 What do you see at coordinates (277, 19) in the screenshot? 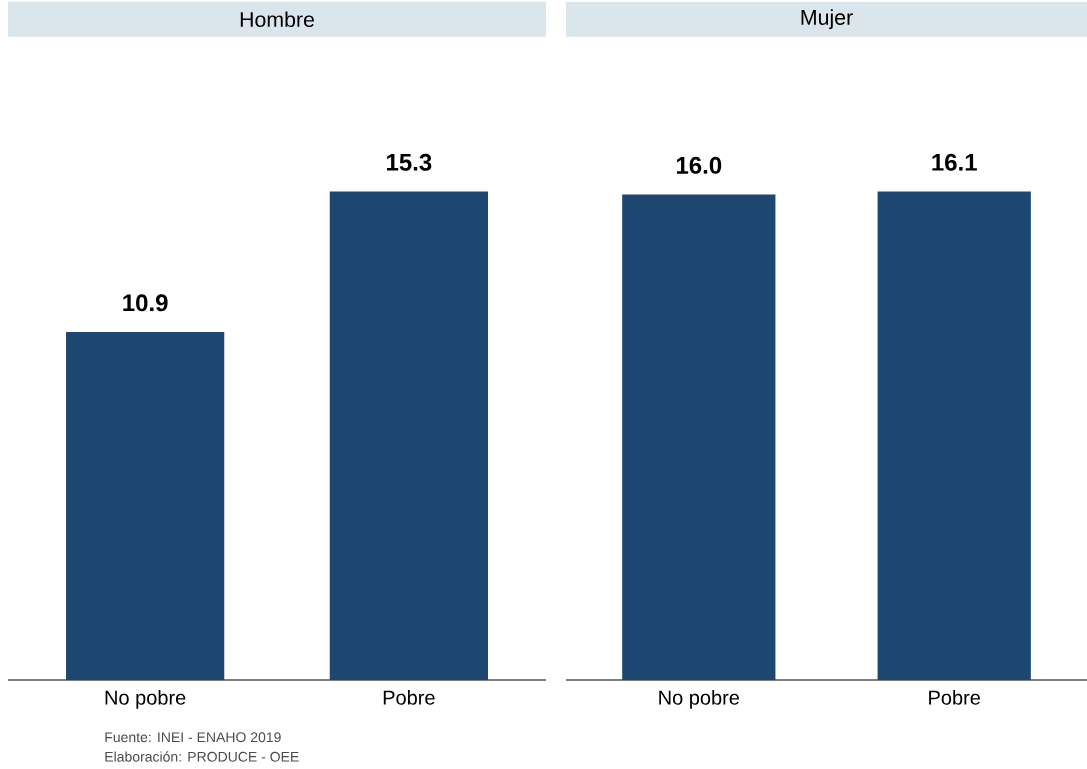
I see `chart-title: Hombre` at bounding box center [277, 19].